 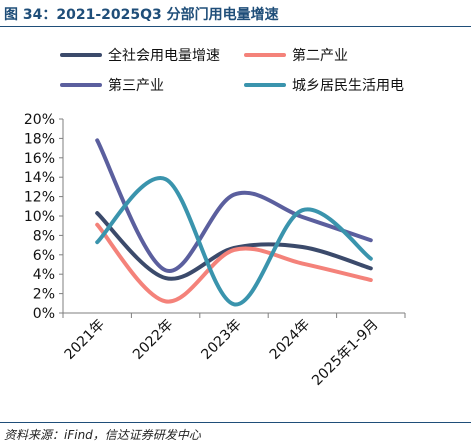 I want to click on y-tick-label: 4%, so click(x=44, y=275).